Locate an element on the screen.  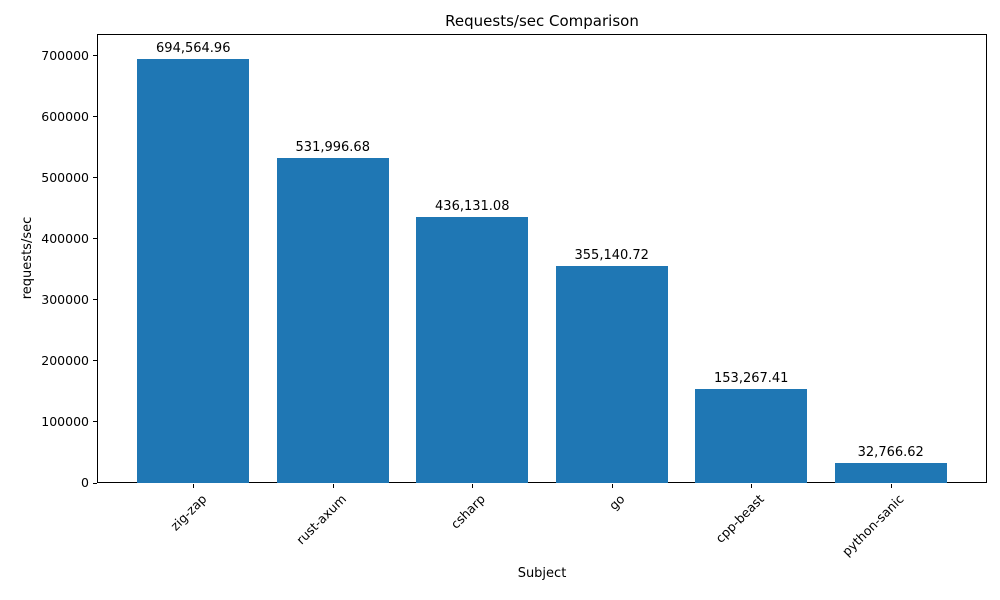
x-tick-label: python-sanic is located at coordinates (872, 525).